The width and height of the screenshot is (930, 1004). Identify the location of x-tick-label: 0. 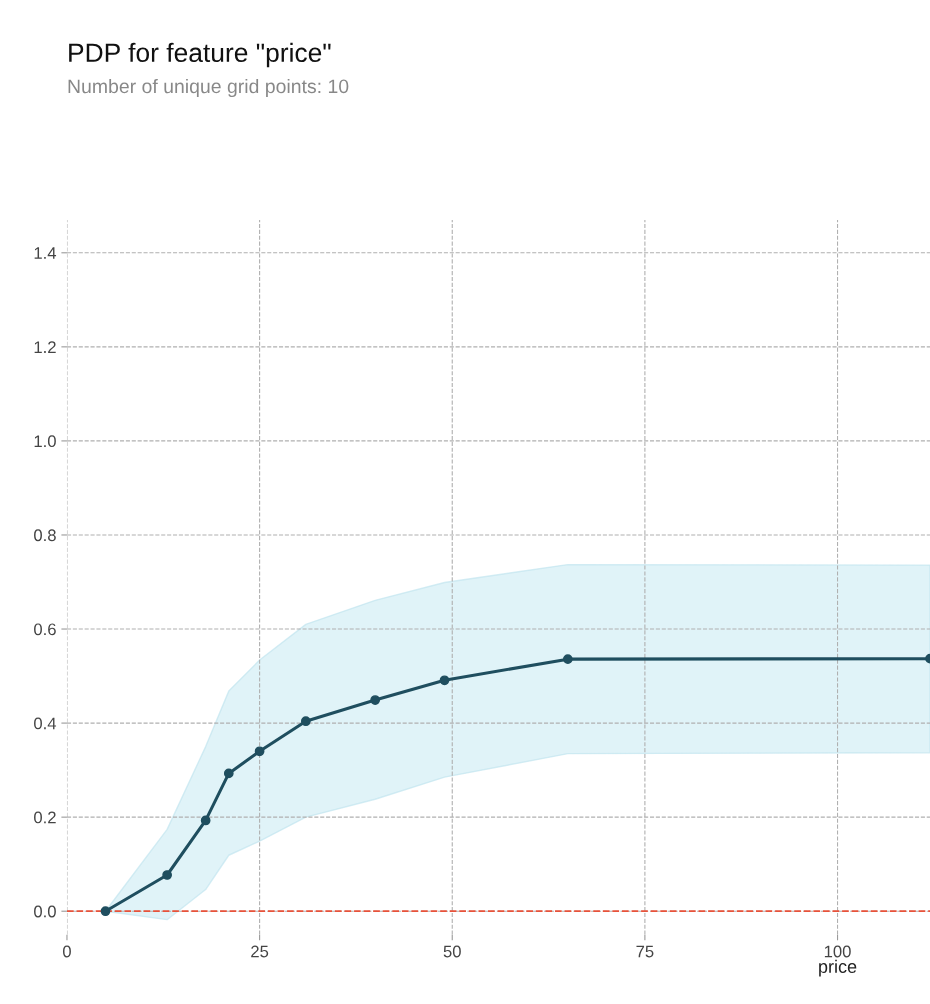
(66, 951).